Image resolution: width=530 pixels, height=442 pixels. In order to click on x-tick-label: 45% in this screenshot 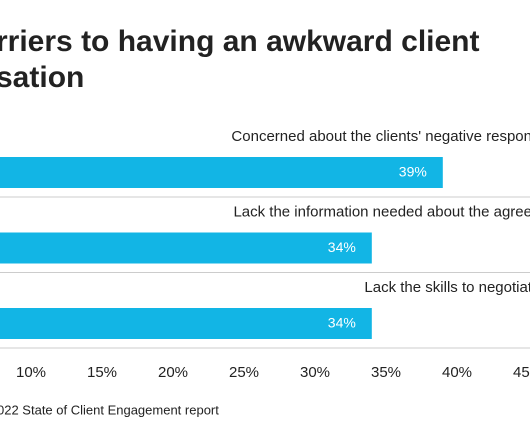, I will do `click(521, 372)`.